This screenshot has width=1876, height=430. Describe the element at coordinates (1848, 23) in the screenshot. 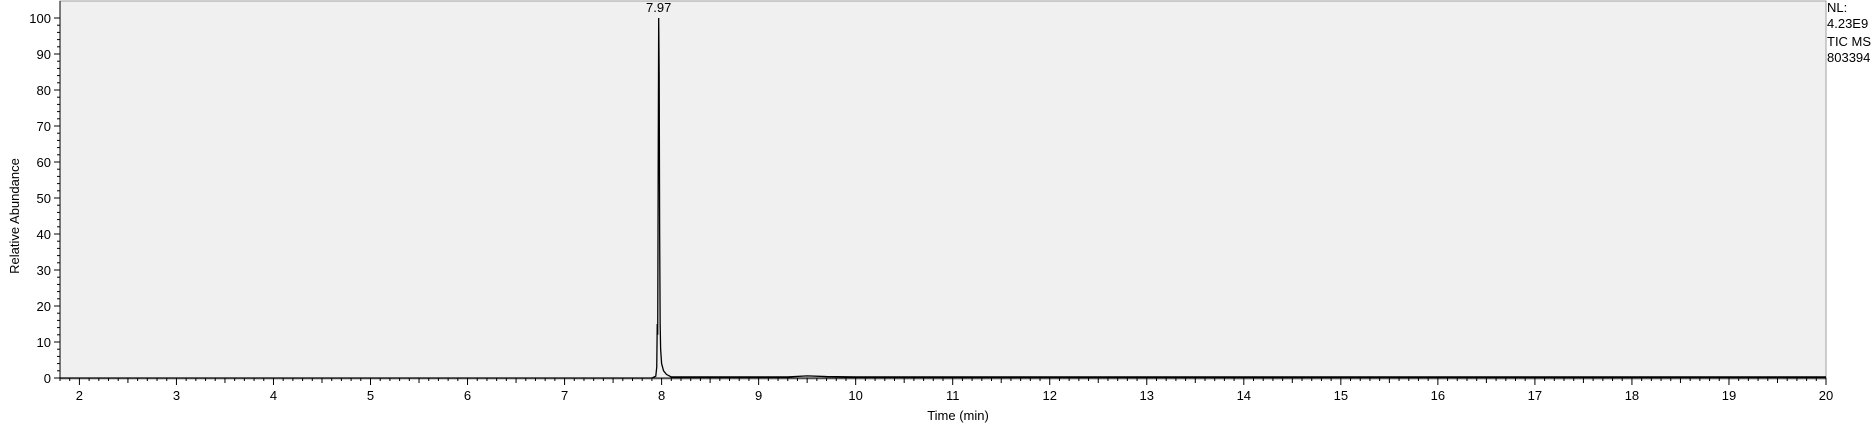

I see `nl-value: 4.23E9` at that location.